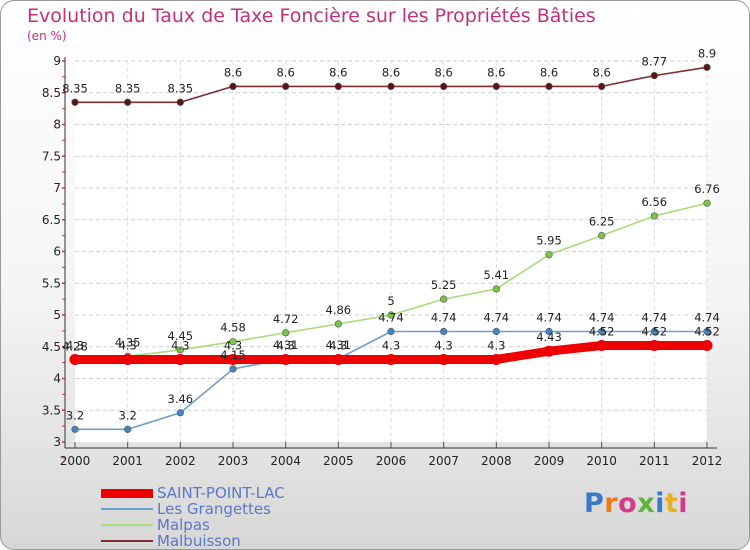  What do you see at coordinates (51, 283) in the screenshot?
I see `y-tick-label: 5.5` at bounding box center [51, 283].